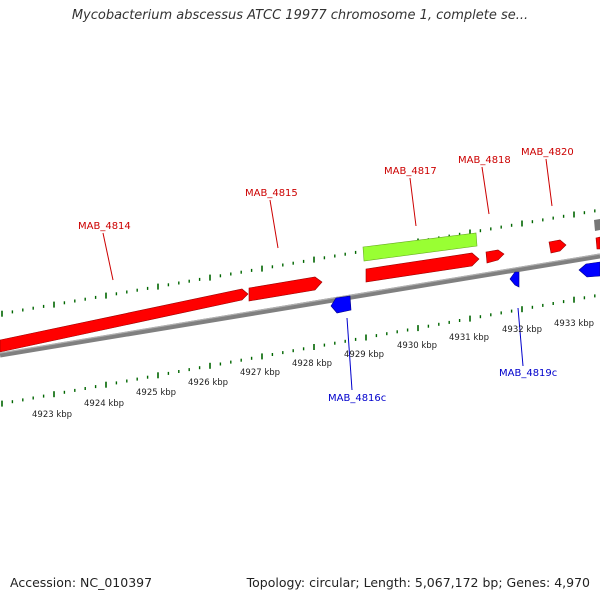 The image size is (600, 600). Describe the element at coordinates (420, 247) in the screenshot. I see `gene-arrow-mab-4817-highlight` at that location.